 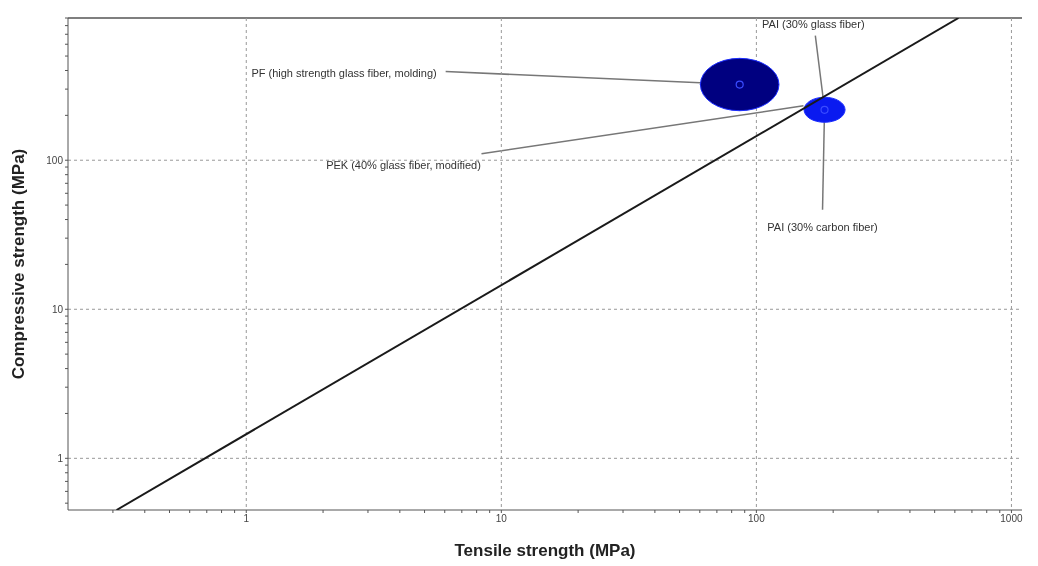 I want to click on annotation: PAI (30% carbon fiber), so click(x=822, y=226).